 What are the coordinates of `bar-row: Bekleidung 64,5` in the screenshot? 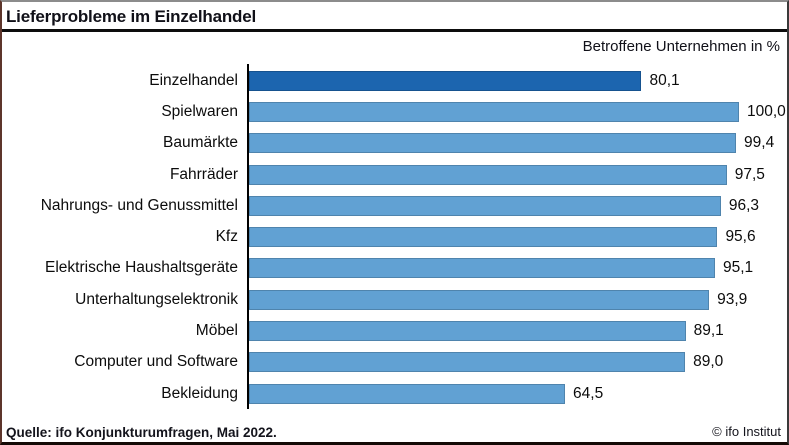 It's located at (394, 393).